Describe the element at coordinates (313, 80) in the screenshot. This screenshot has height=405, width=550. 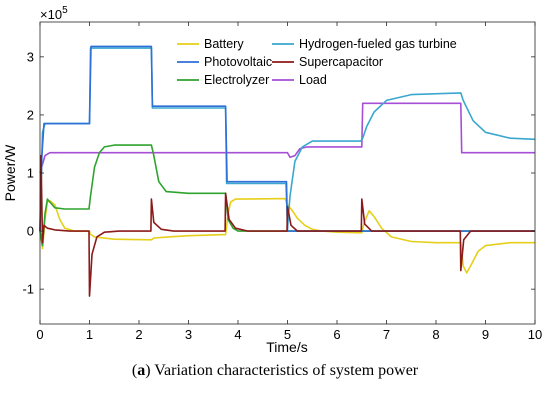
I see `legend-label: Load` at that location.